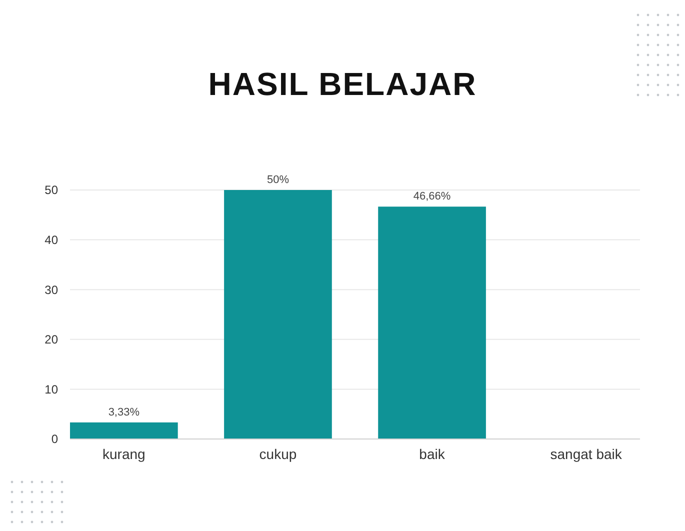  I want to click on chart-title: HASIL BELAJAR, so click(342, 84).